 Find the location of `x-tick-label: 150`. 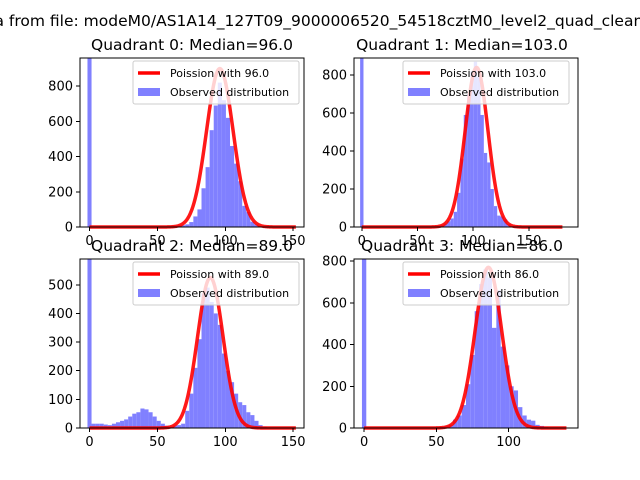

x-tick-label: 150 is located at coordinates (293, 241).